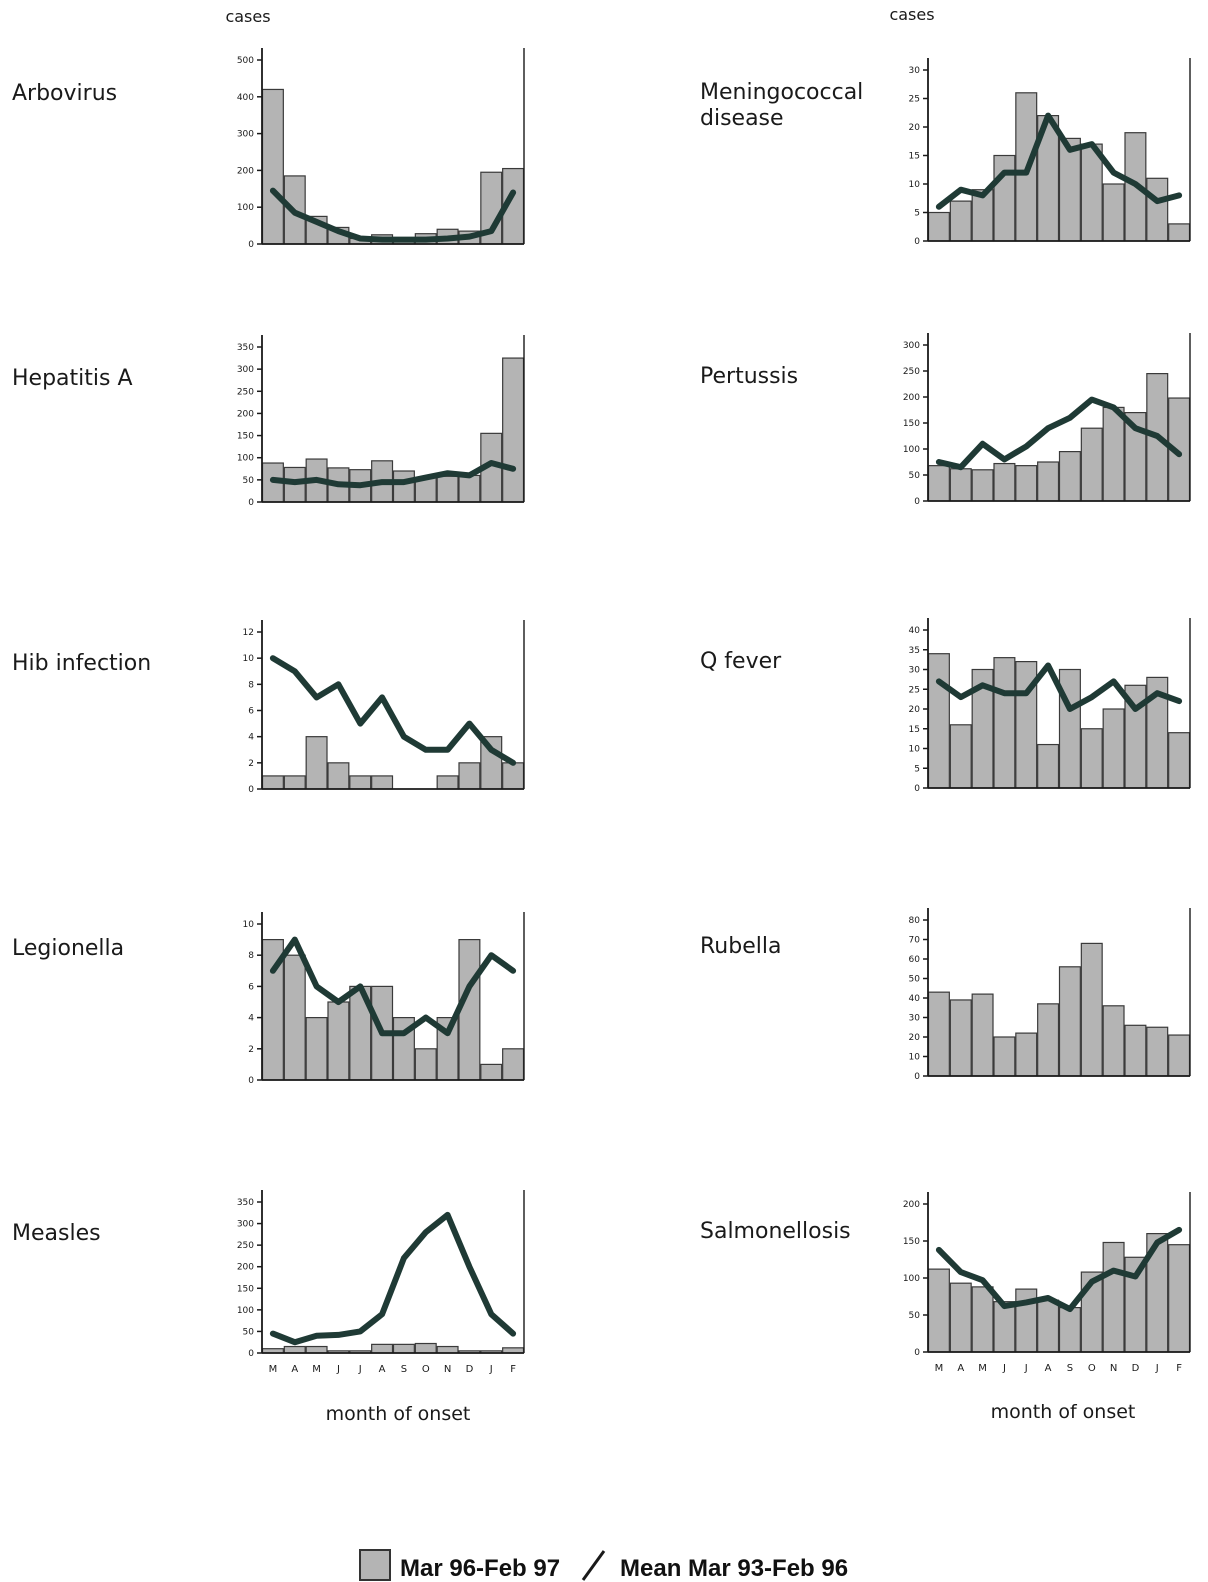 The width and height of the screenshot is (1208, 1582). What do you see at coordinates (915, 941) in the screenshot?
I see `y-tick-label: 70` at bounding box center [915, 941].